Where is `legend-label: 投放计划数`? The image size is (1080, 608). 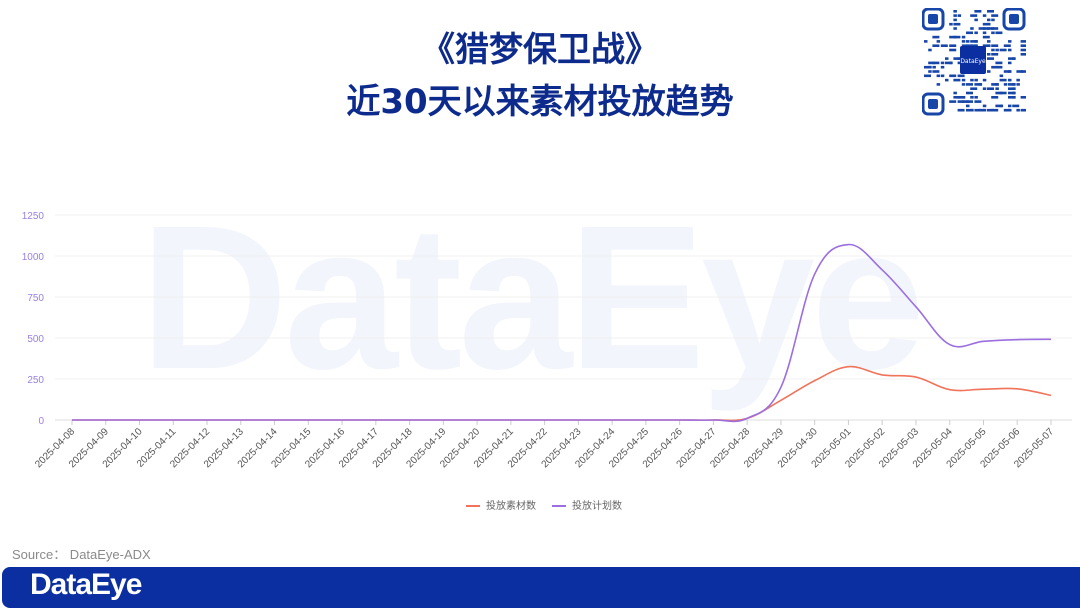 legend-label: 投放计划数 is located at coordinates (597, 506).